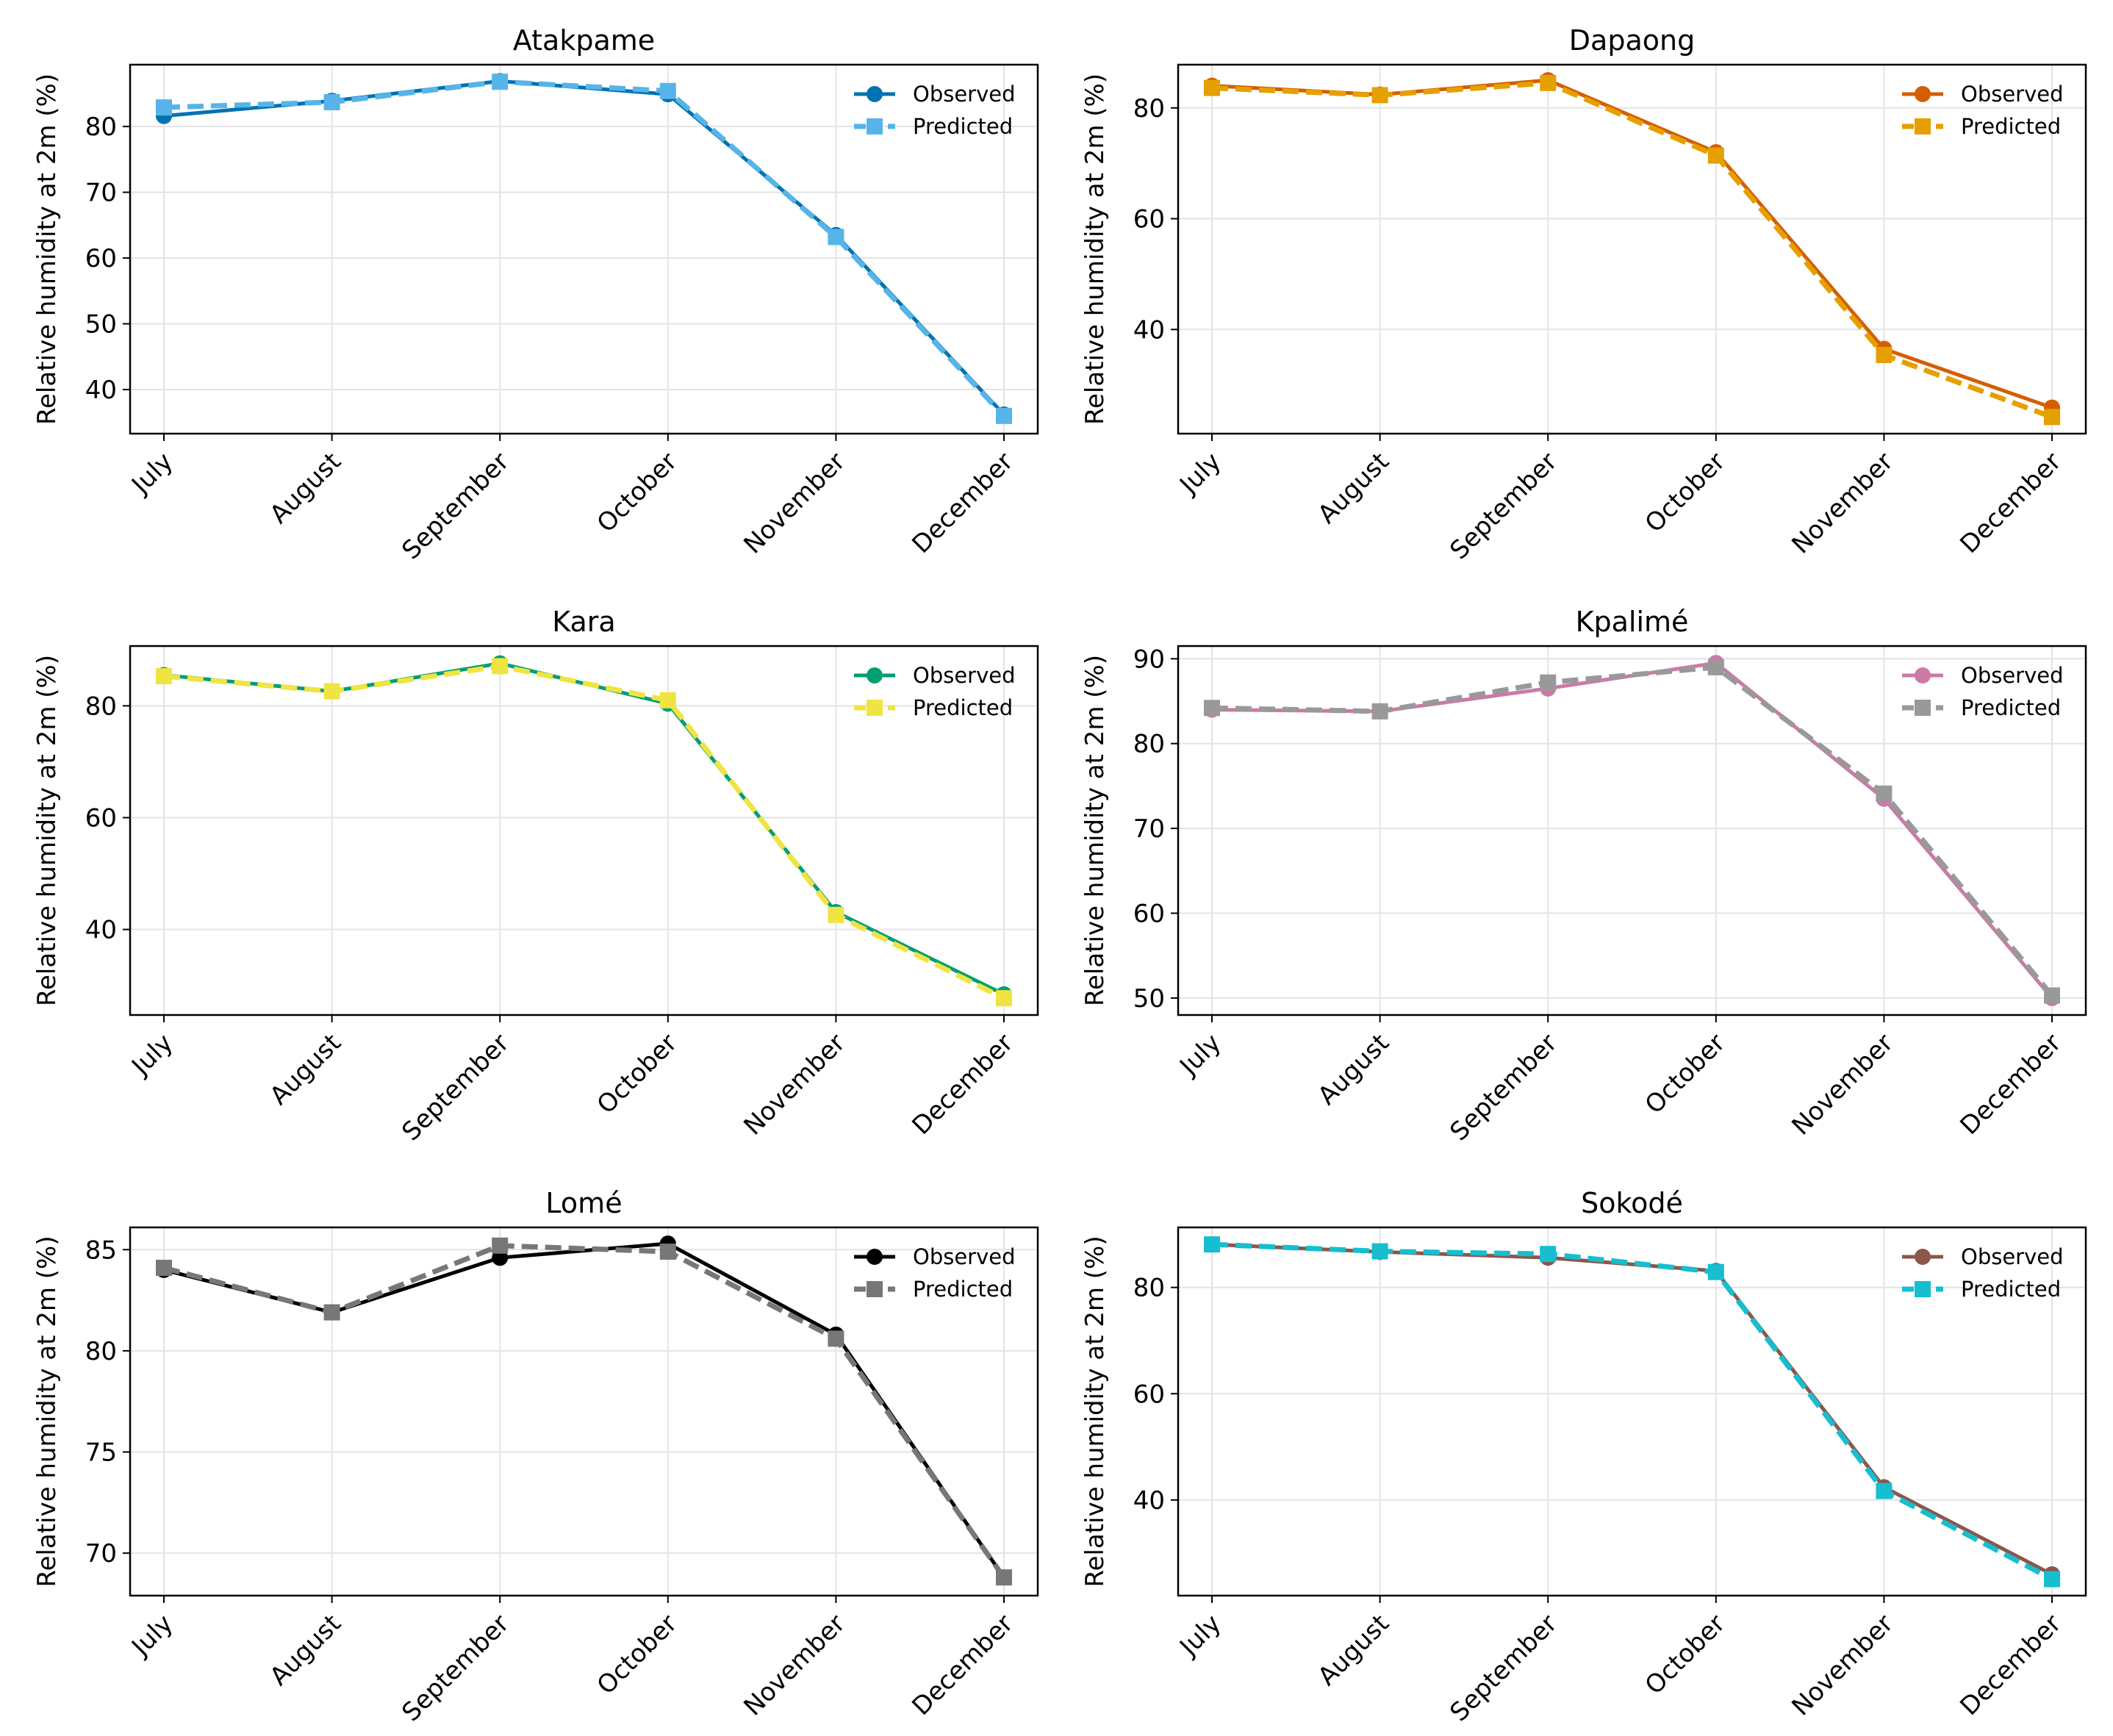  I want to click on y-tick-label: 60, so click(101, 258).